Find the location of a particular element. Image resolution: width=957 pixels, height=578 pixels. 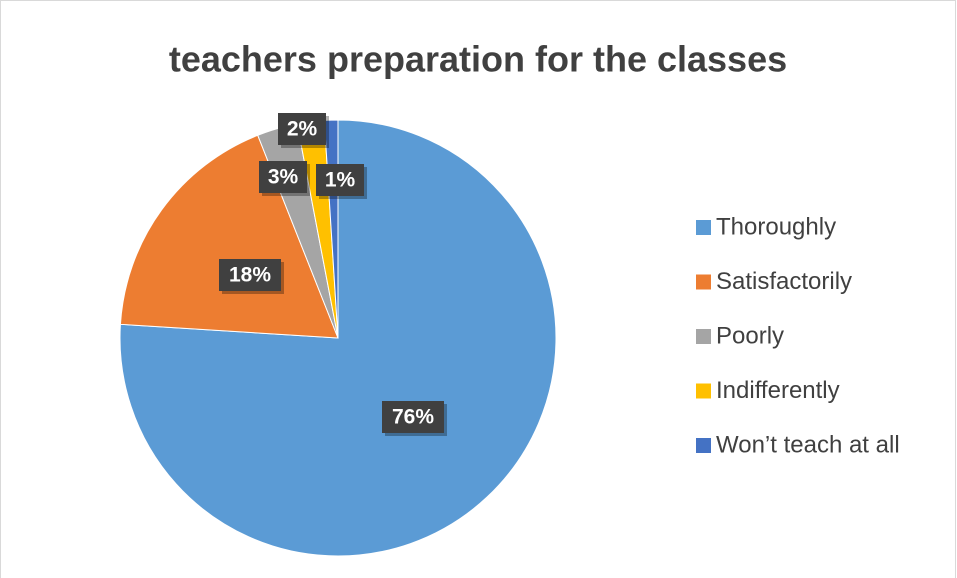

data-label: 18% is located at coordinates (250, 275).